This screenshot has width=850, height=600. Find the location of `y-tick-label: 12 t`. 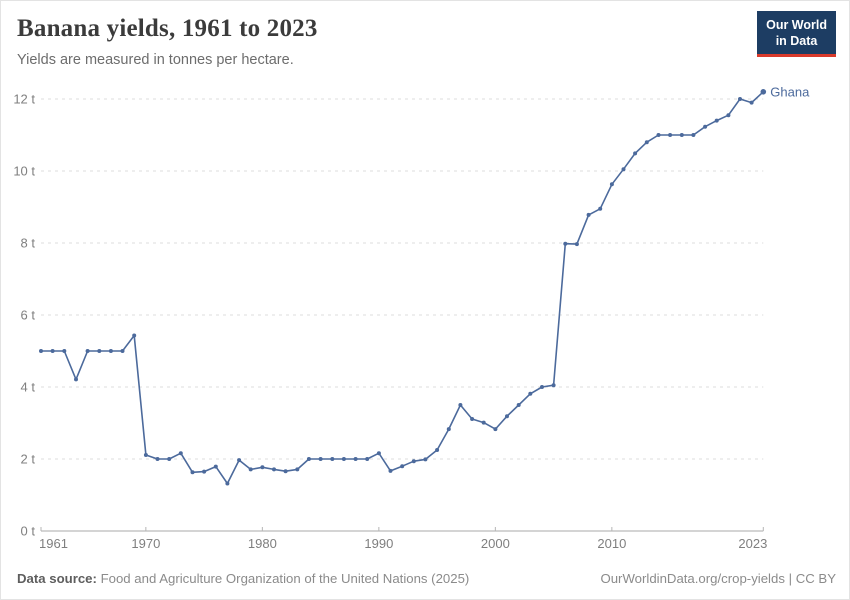

y-tick-label: 12 t is located at coordinates (24, 99).